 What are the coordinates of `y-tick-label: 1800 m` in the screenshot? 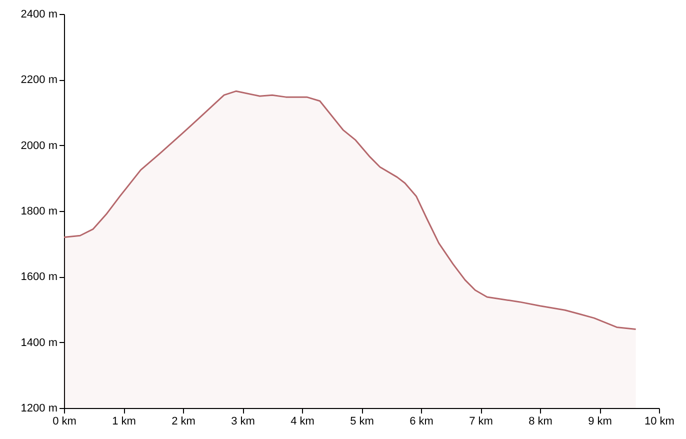 It's located at (39, 212).